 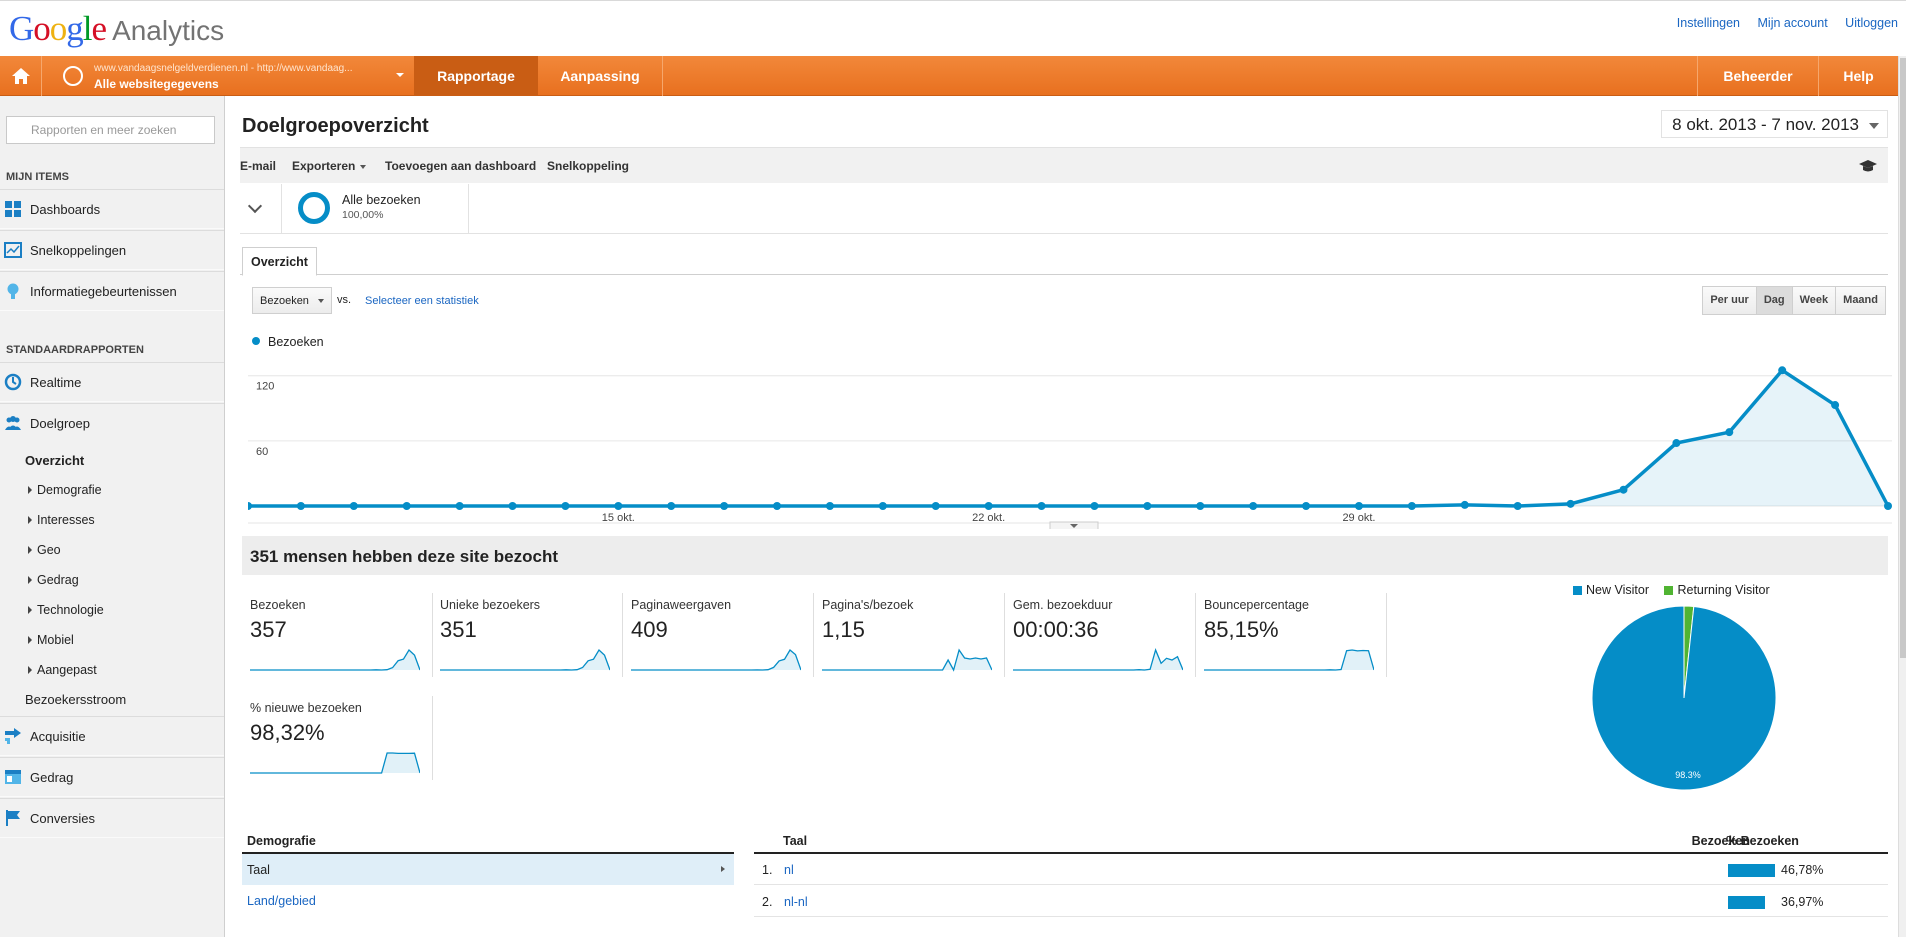 I want to click on sidebar-item-aangepast: Aangepast, so click(x=62, y=670).